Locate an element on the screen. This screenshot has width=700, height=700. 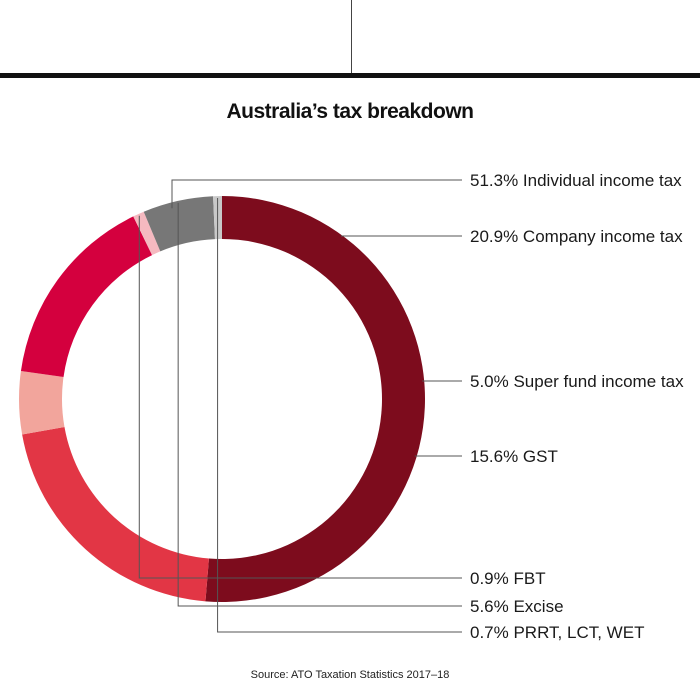
donut-slice-fbt is located at coordinates (147, 233).